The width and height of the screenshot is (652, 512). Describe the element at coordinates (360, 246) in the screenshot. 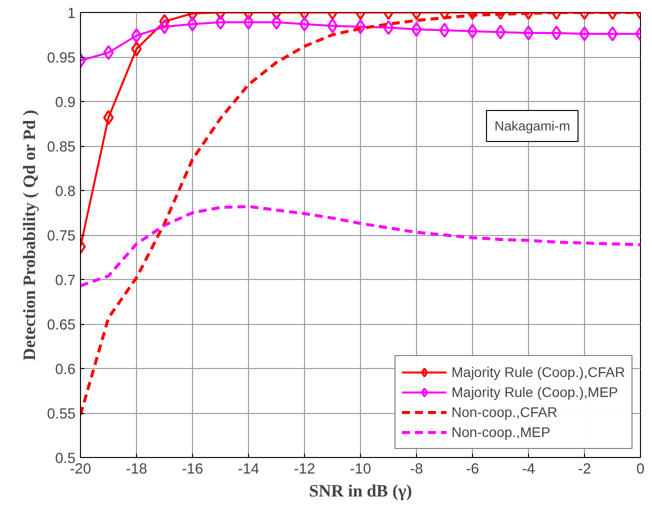

I see `line-series` at that location.